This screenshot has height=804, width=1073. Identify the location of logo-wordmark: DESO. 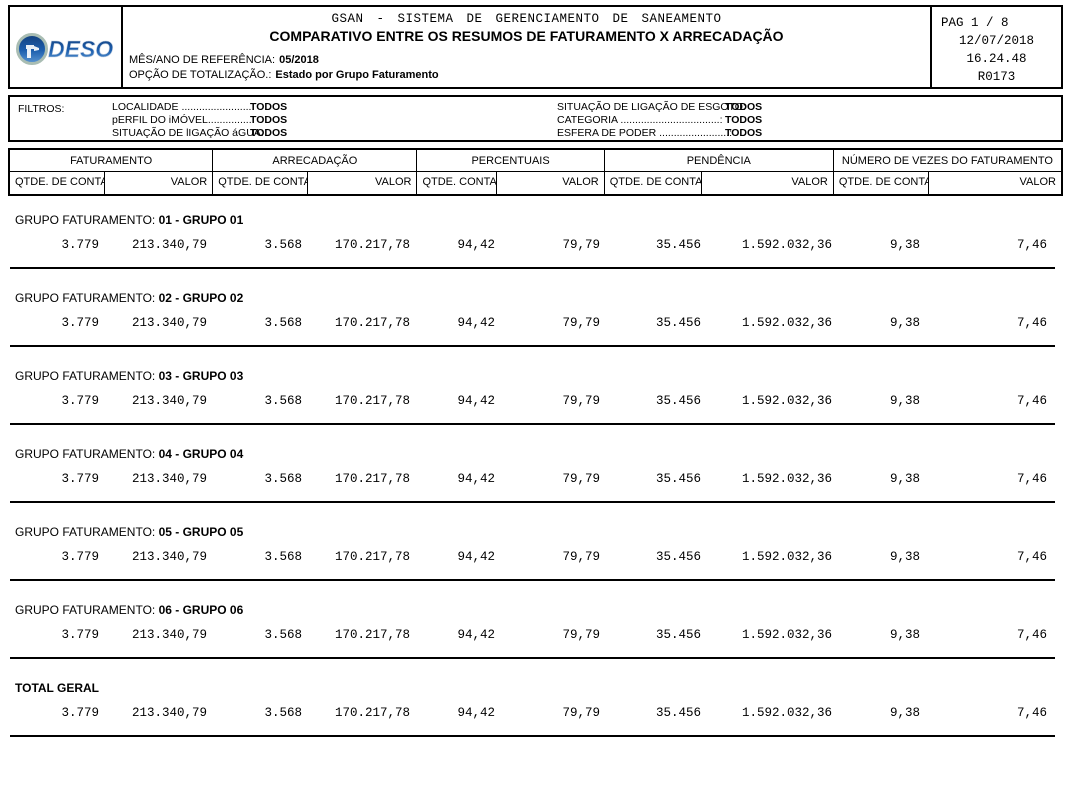
(80, 49).